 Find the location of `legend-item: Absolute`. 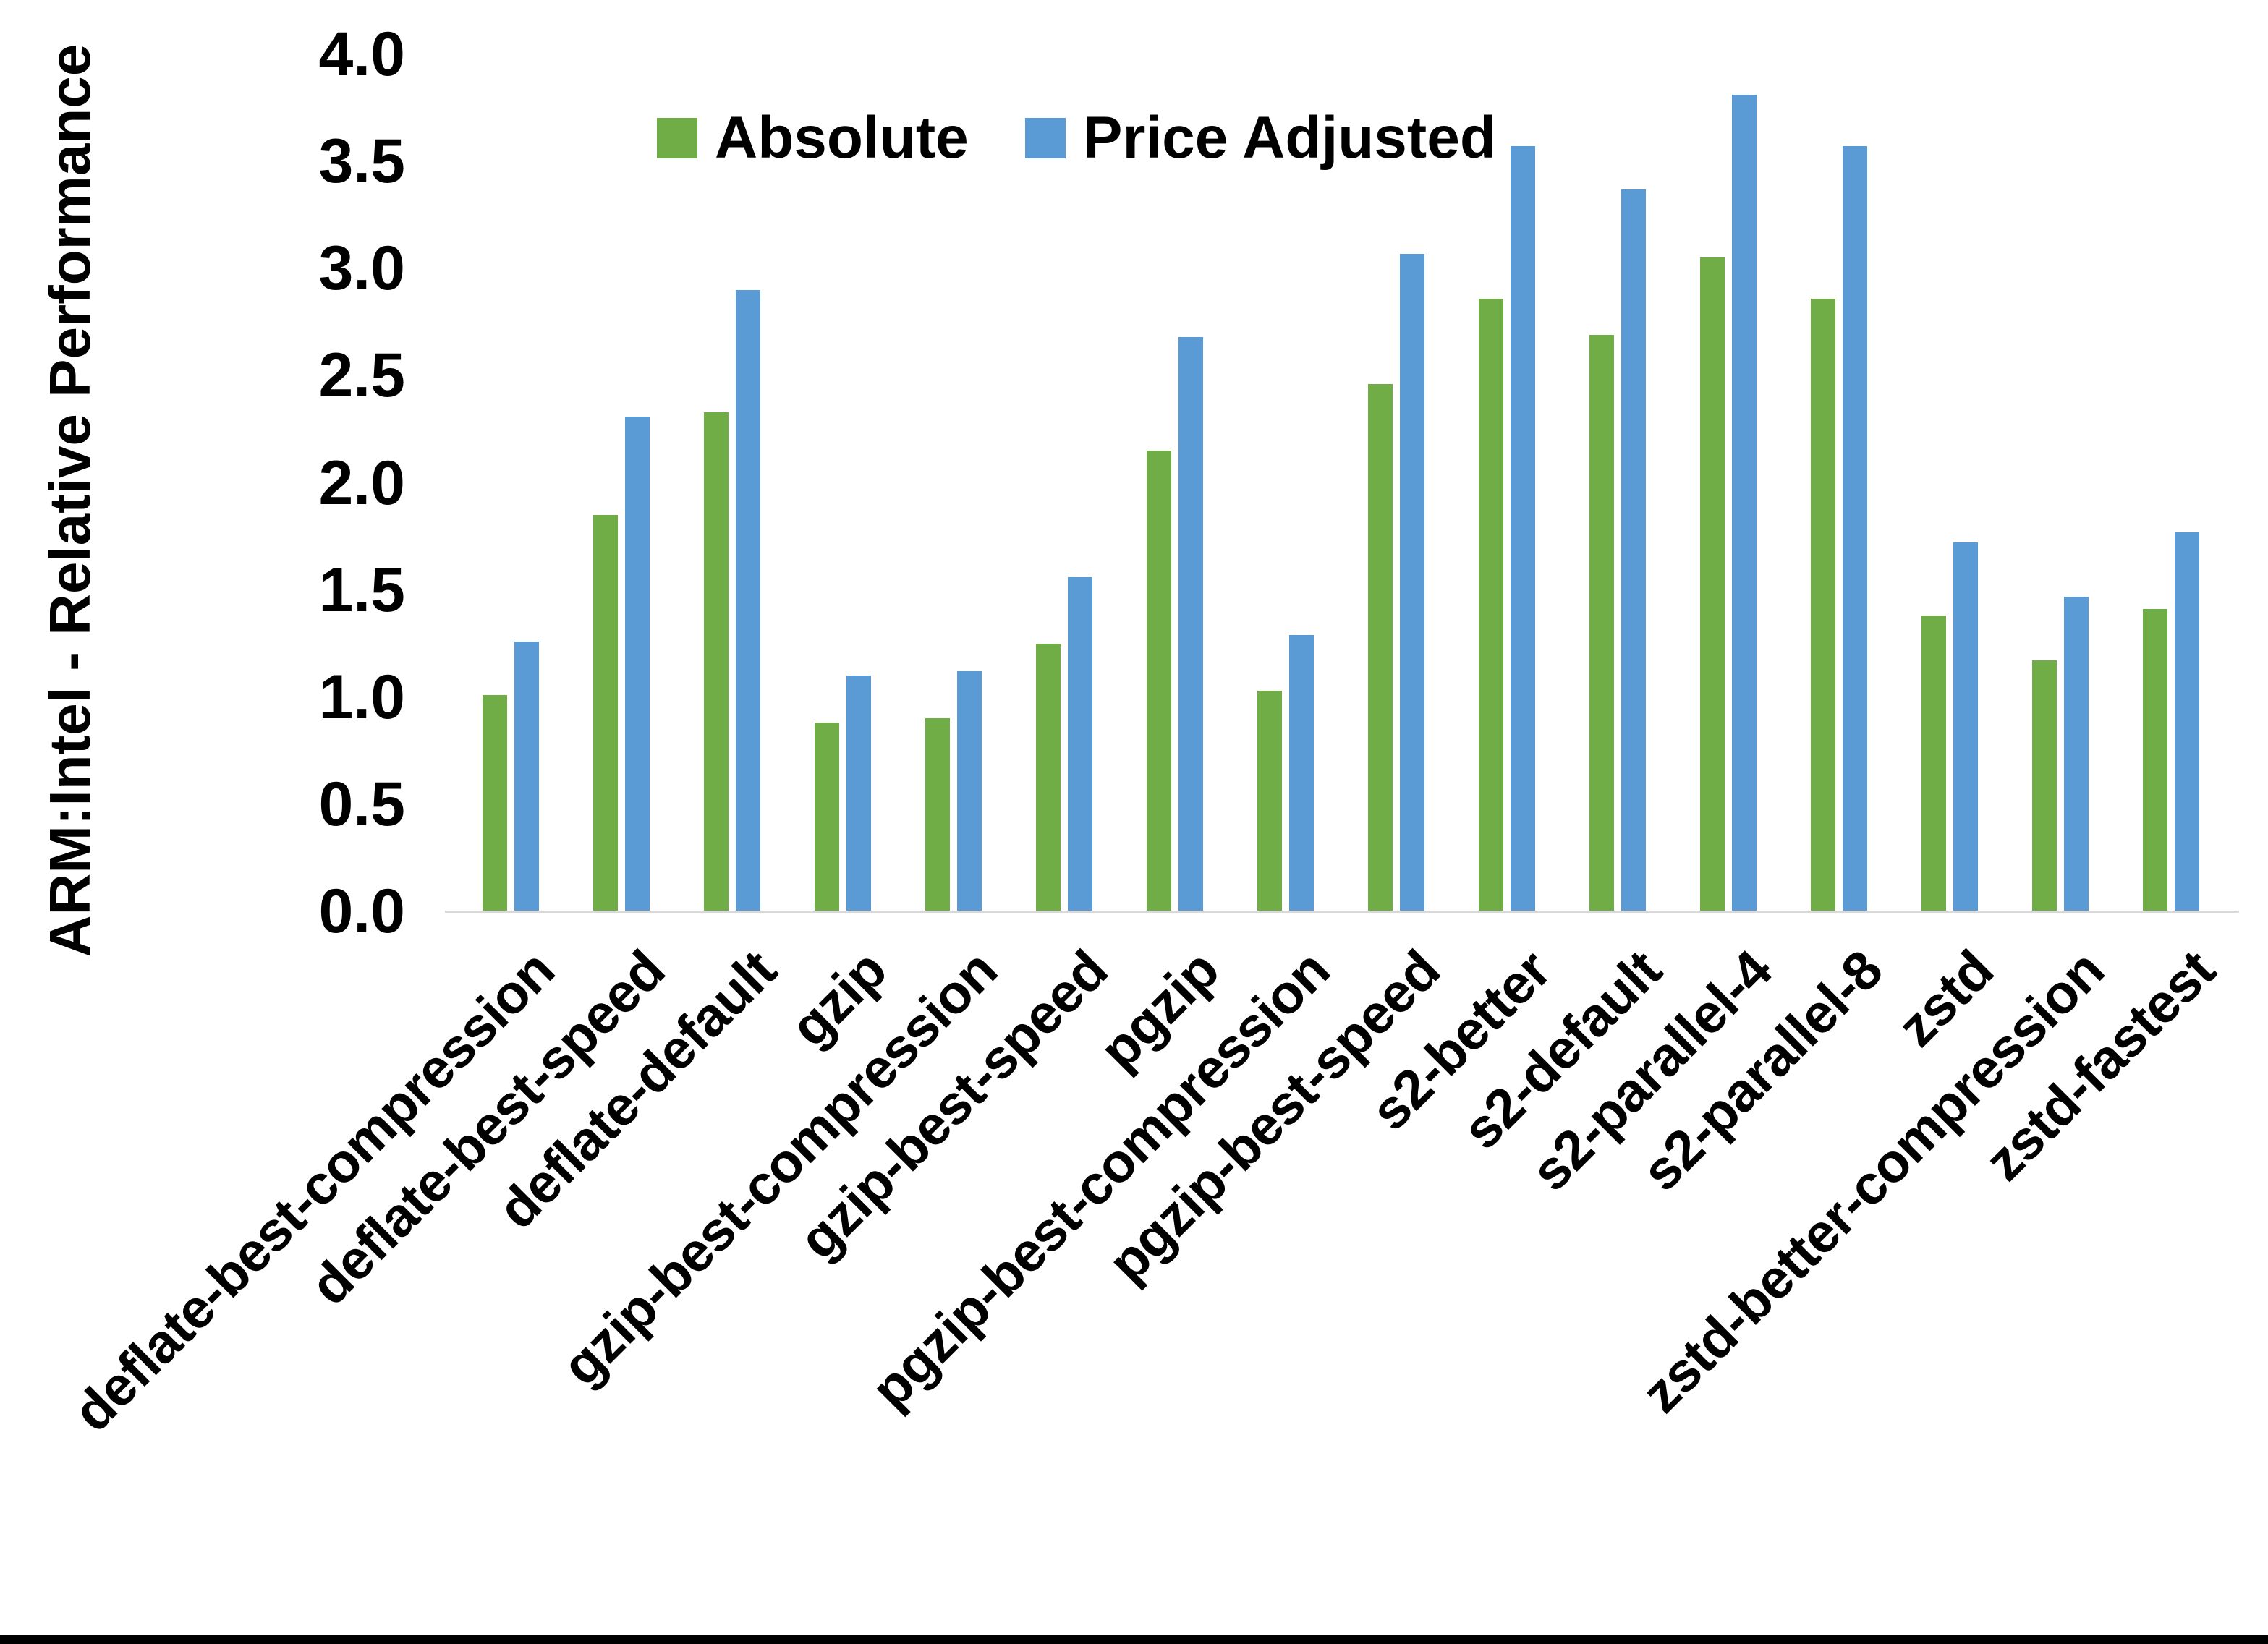

legend-item: Absolute is located at coordinates (813, 138).